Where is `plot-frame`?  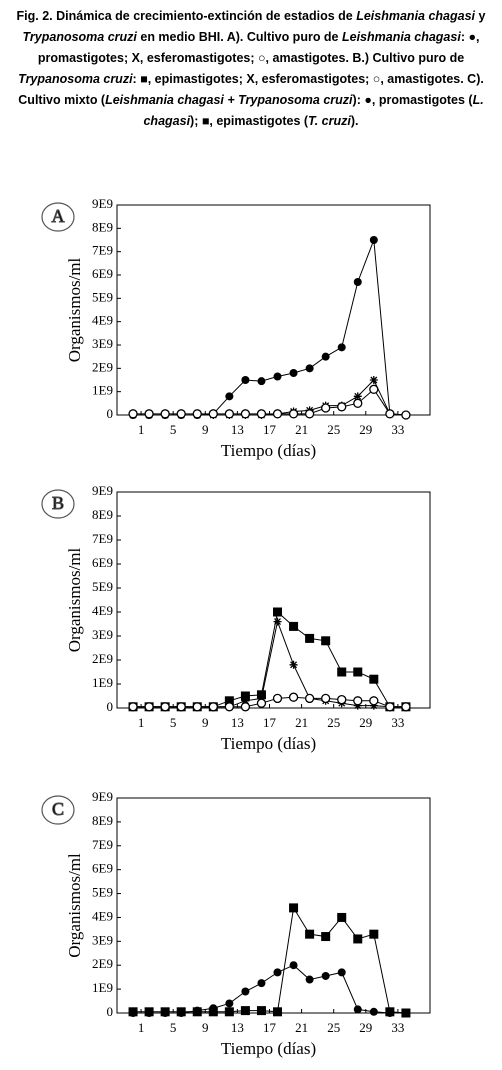 plot-frame is located at coordinates (273, 600).